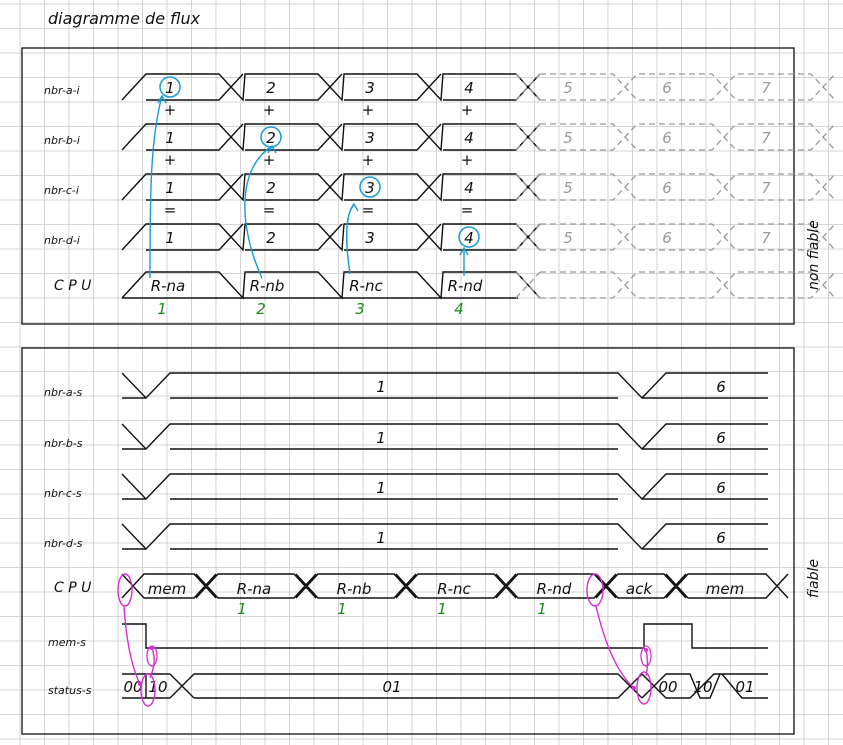 The height and width of the screenshot is (745, 843). I want to click on cpu-value: R-nb, so click(267, 286).